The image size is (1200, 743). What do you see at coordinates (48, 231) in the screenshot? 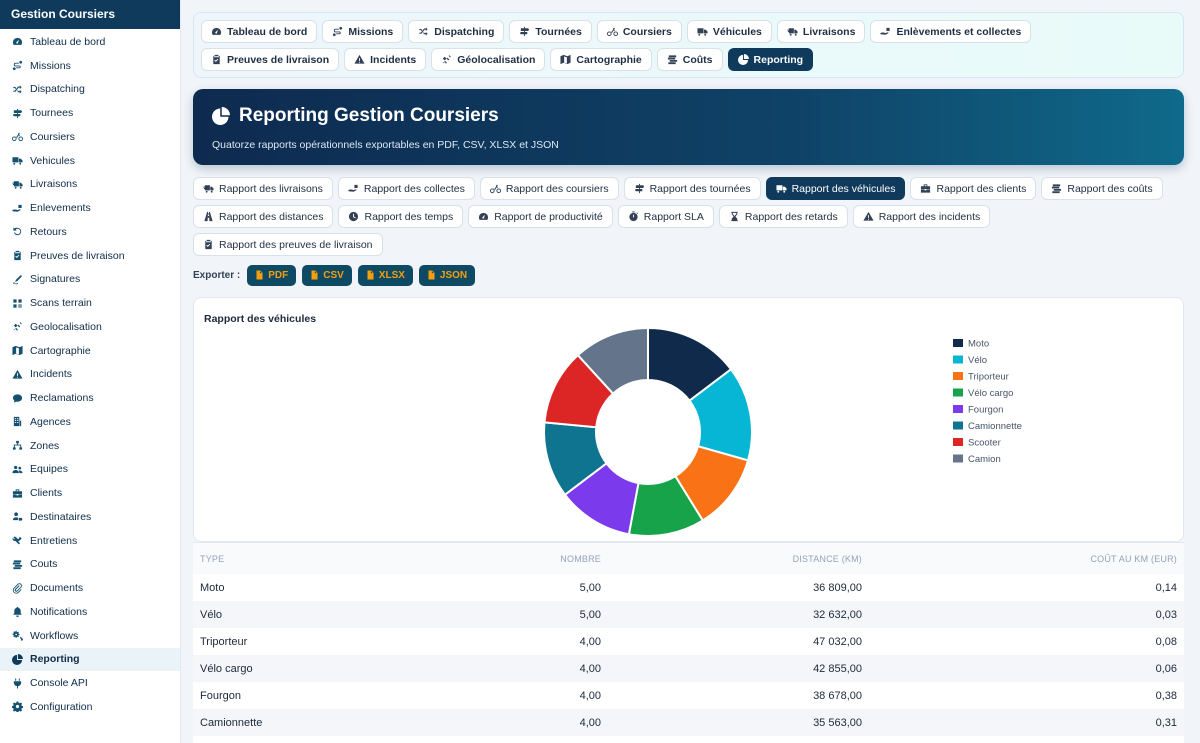
I see `sidebar-item-label: Retours` at bounding box center [48, 231].